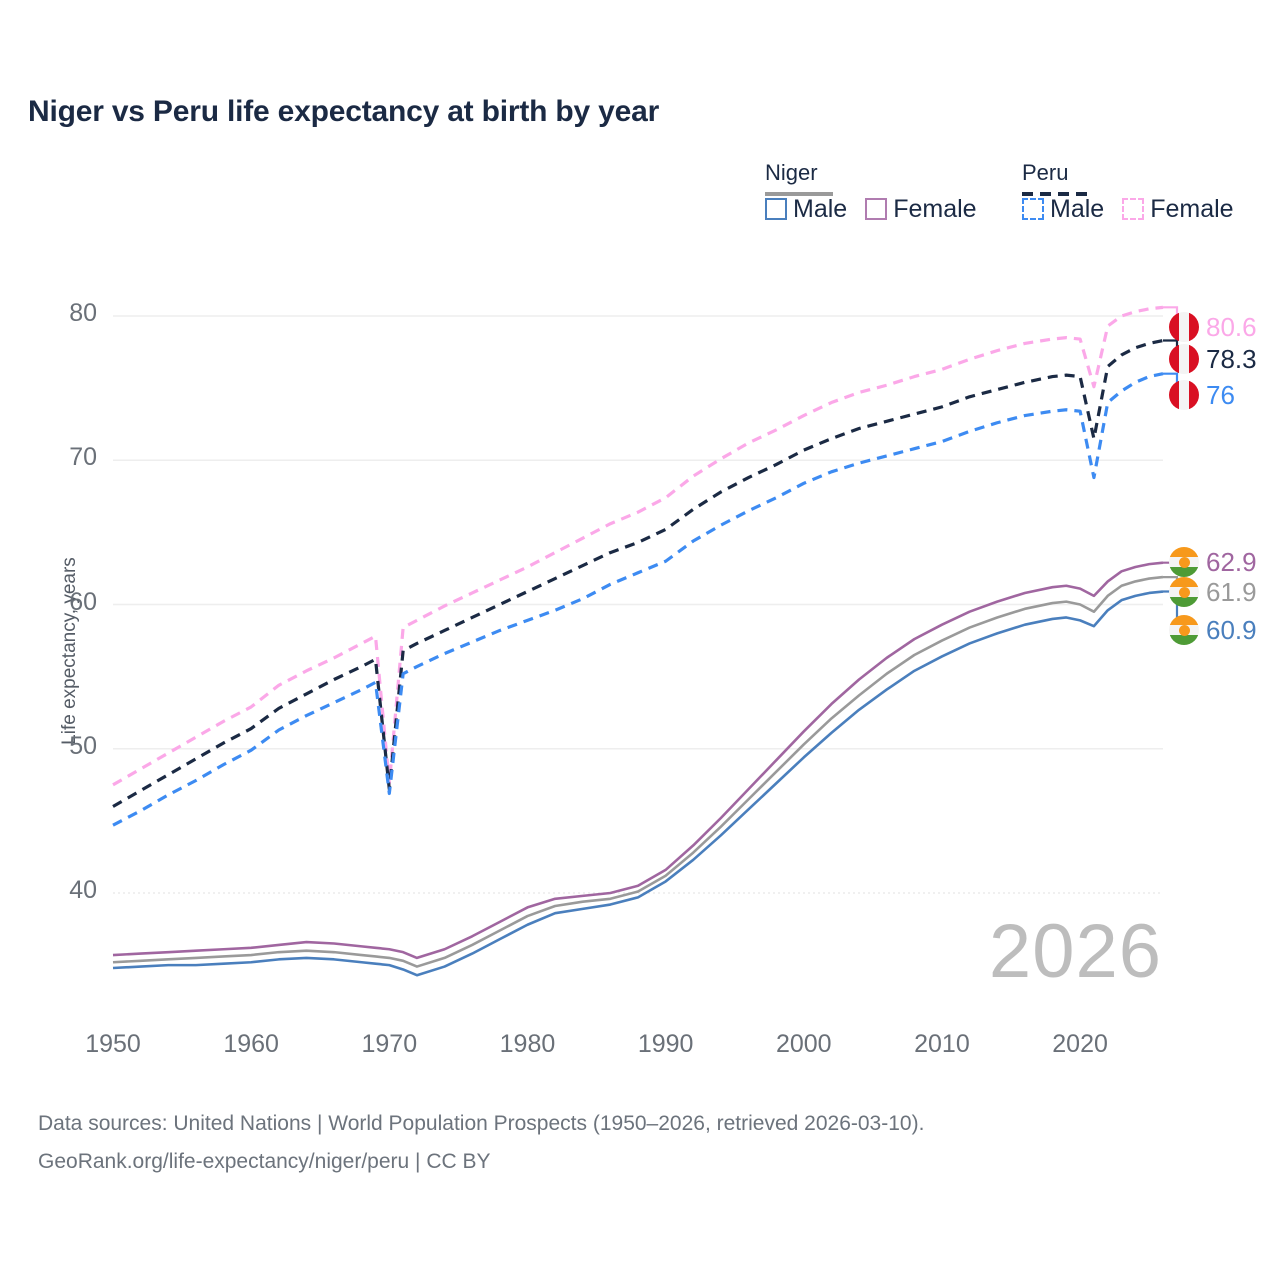 The width and height of the screenshot is (1280, 1285). I want to click on series-end-label: 76, so click(1202, 395).